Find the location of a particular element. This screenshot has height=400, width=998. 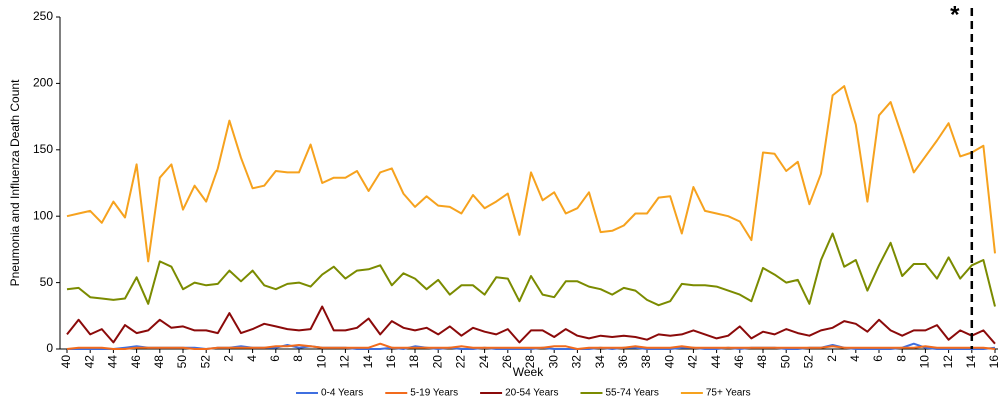

reference-label: * is located at coordinates (955, 14).